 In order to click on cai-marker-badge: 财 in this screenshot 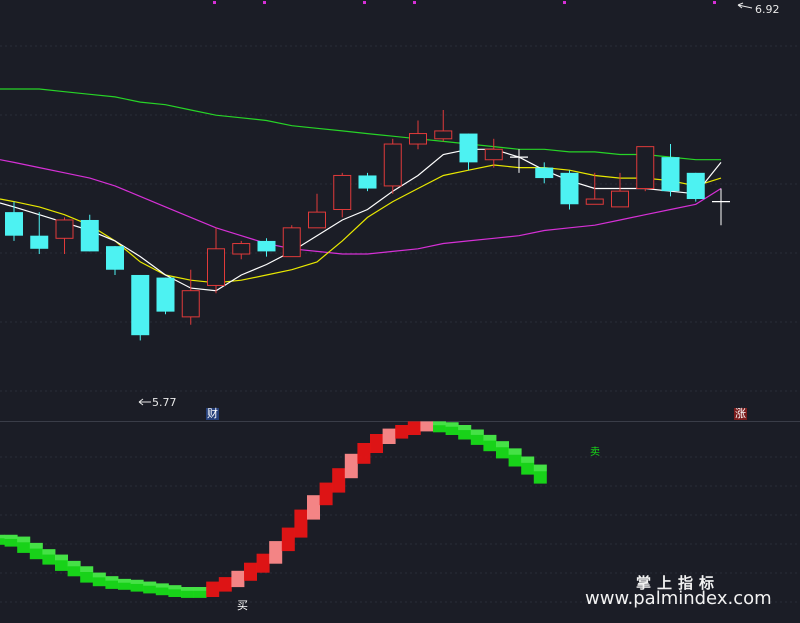, I will do `click(212, 413)`.